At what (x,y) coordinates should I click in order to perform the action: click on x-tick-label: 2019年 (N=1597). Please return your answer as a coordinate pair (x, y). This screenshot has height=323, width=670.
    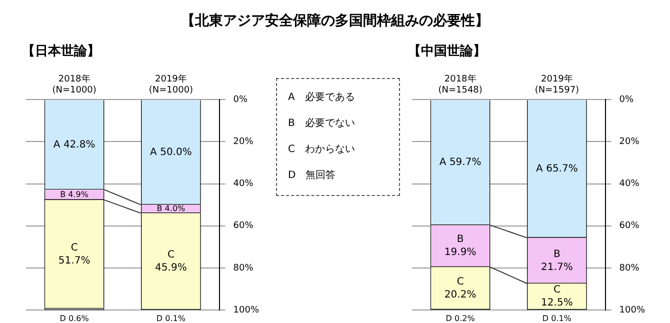
    Looking at the image, I should click on (557, 85).